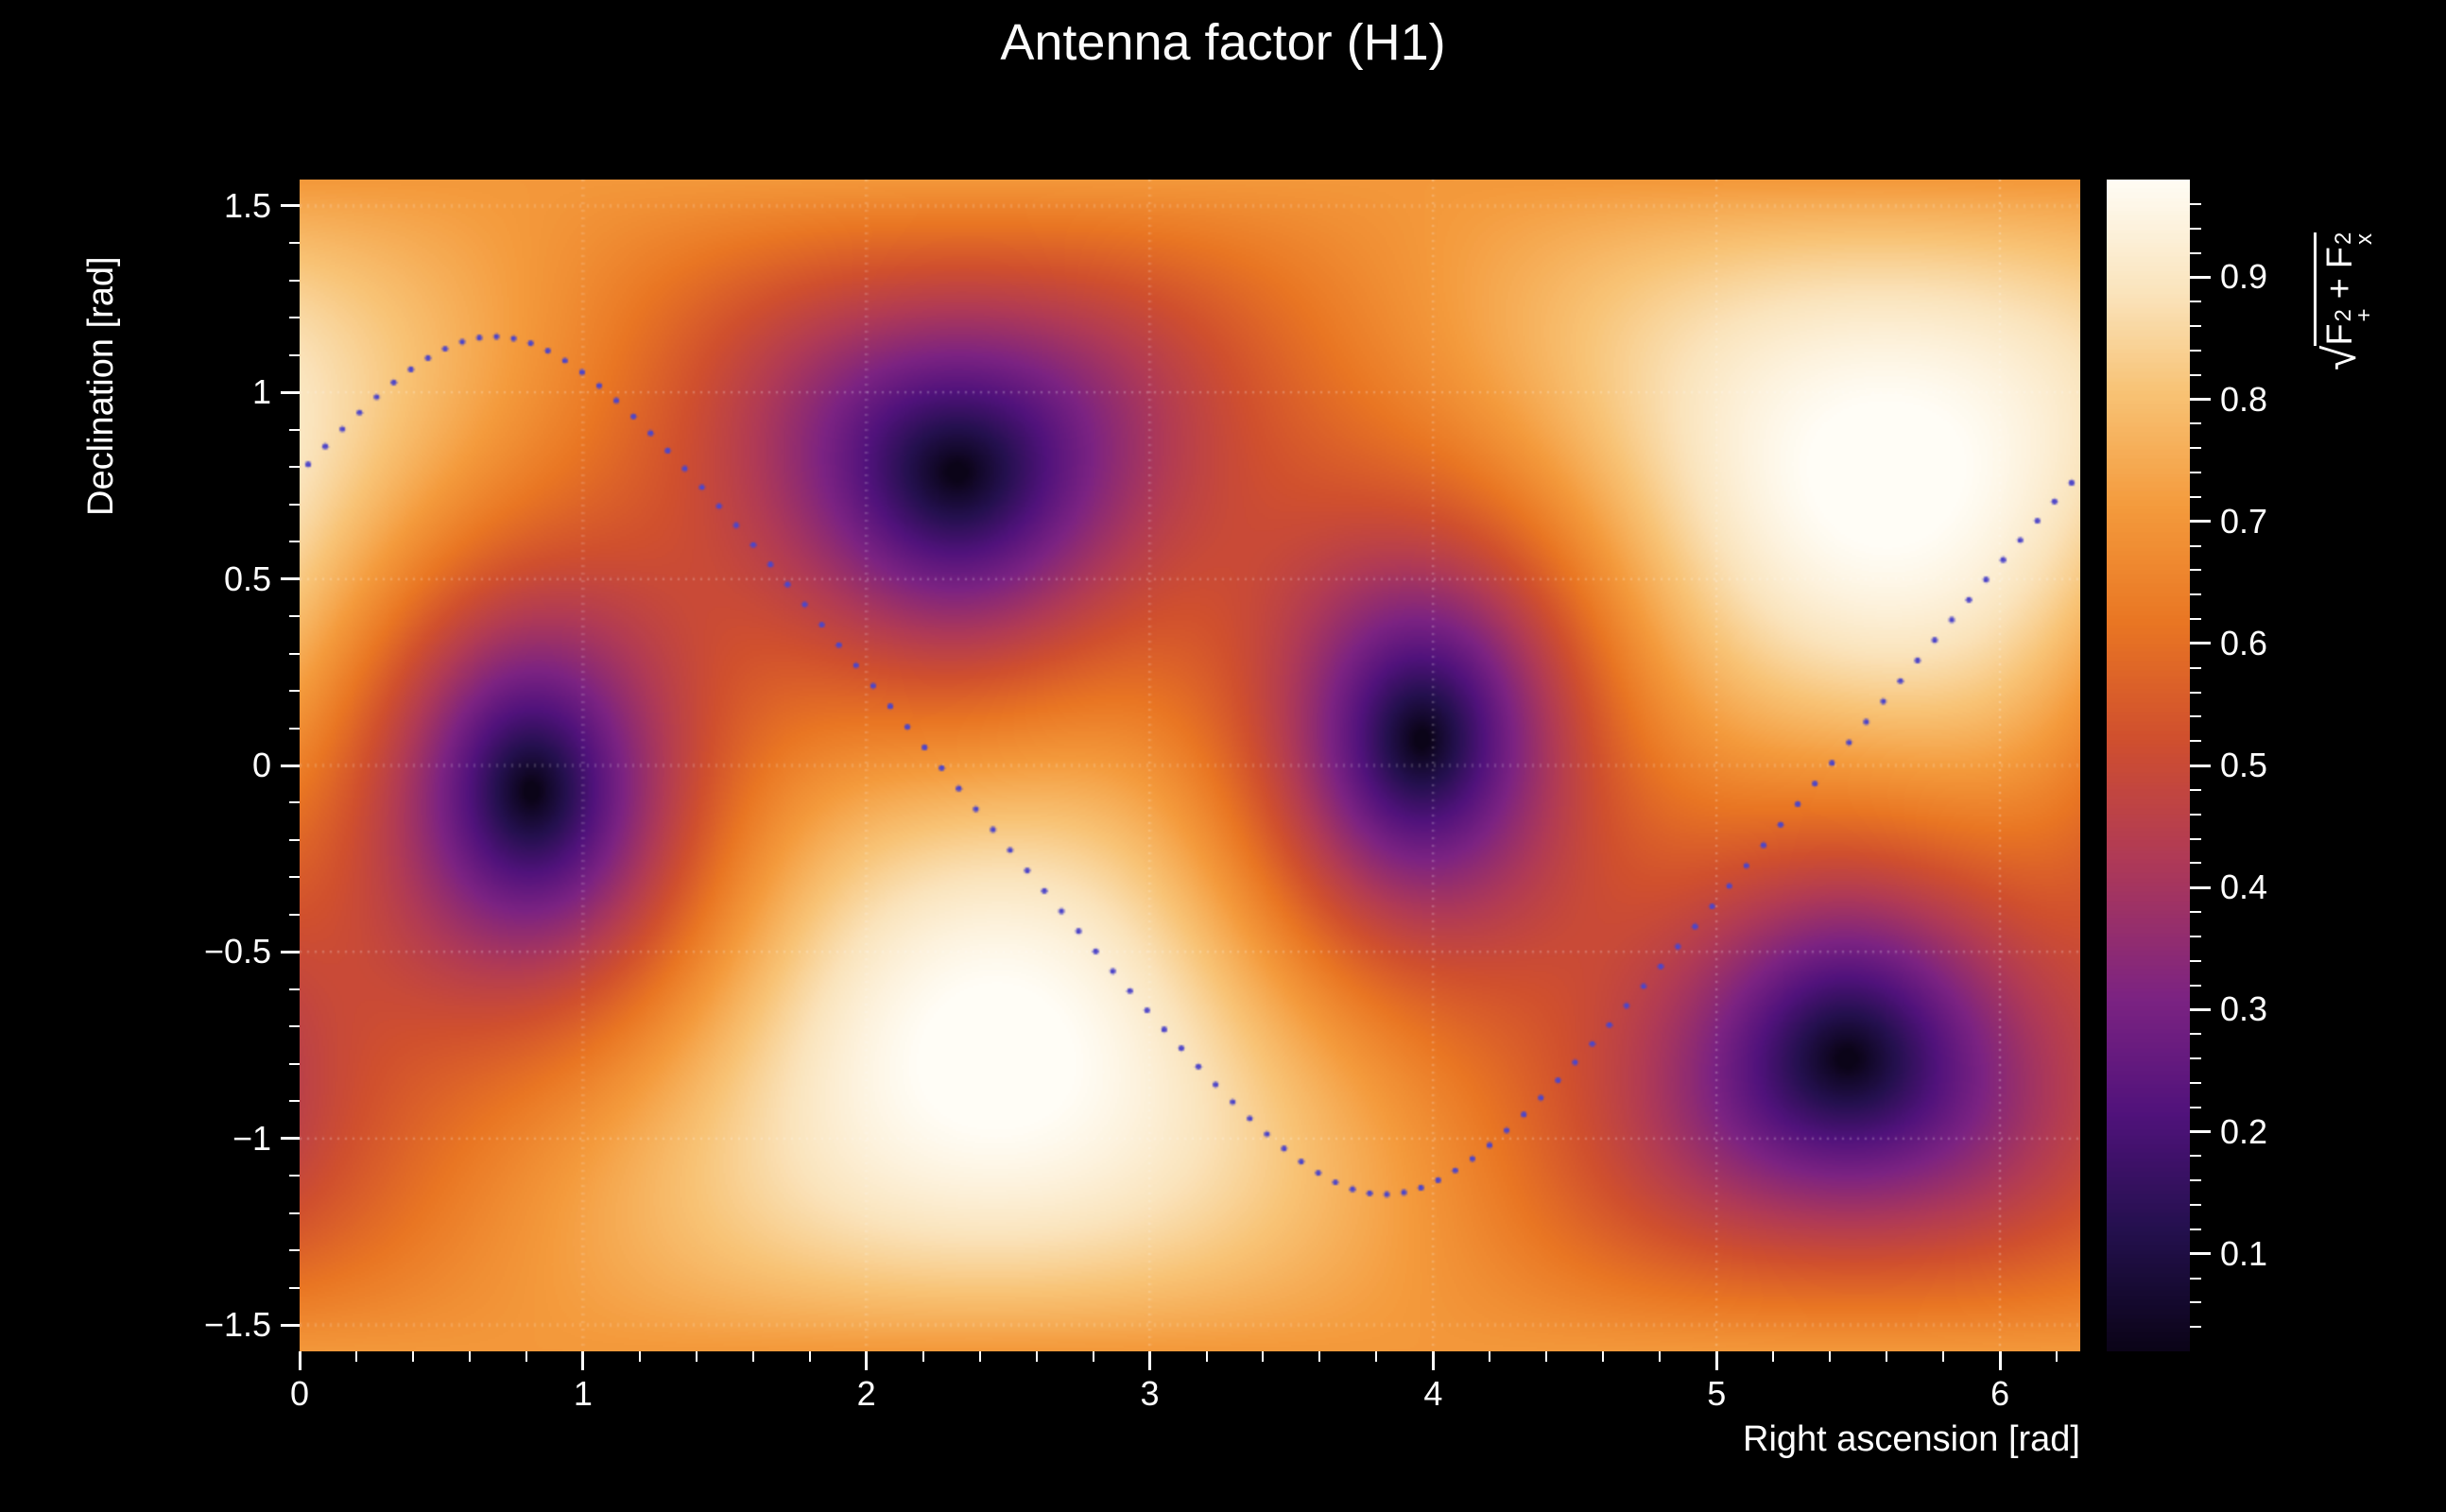  What do you see at coordinates (2244, 521) in the screenshot?
I see `colorbar-tick-label: 0.7` at bounding box center [2244, 521].